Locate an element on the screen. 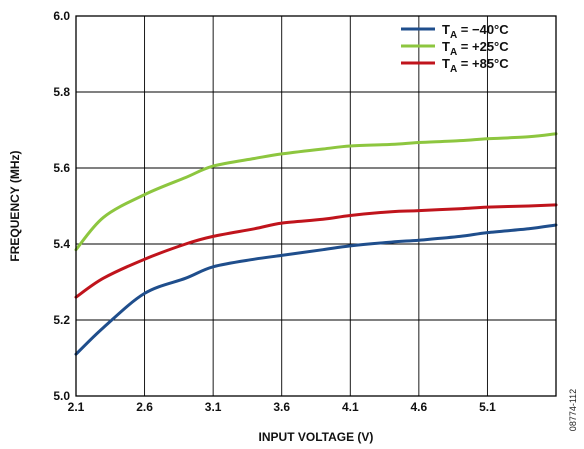 The height and width of the screenshot is (449, 584). x-tick-label: 3.6 is located at coordinates (281, 407).